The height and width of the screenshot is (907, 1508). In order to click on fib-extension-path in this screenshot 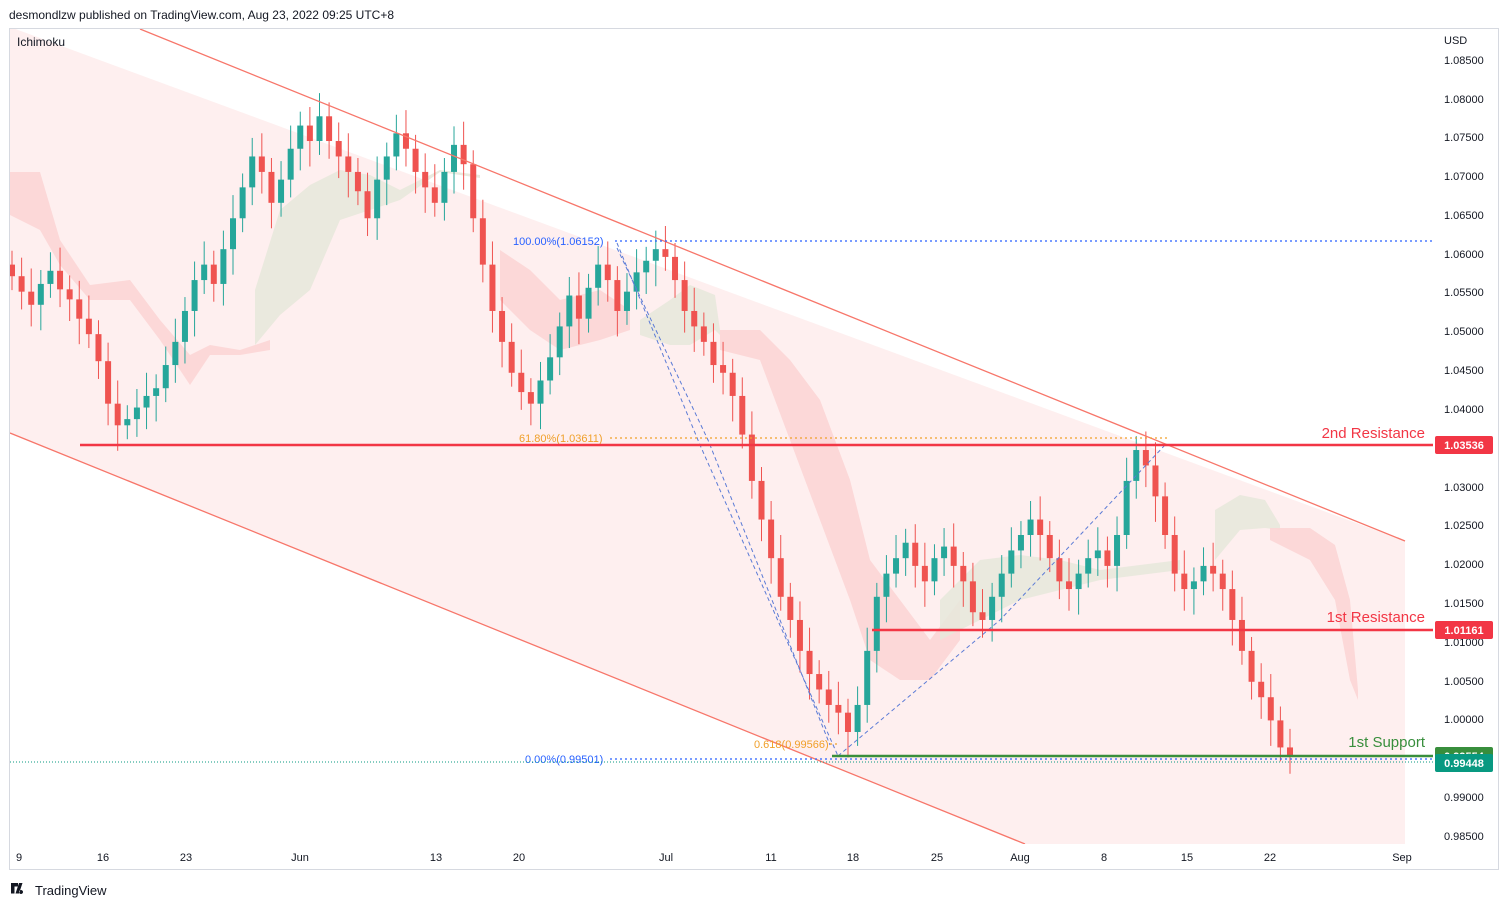, I will do `click(1001, 600)`.